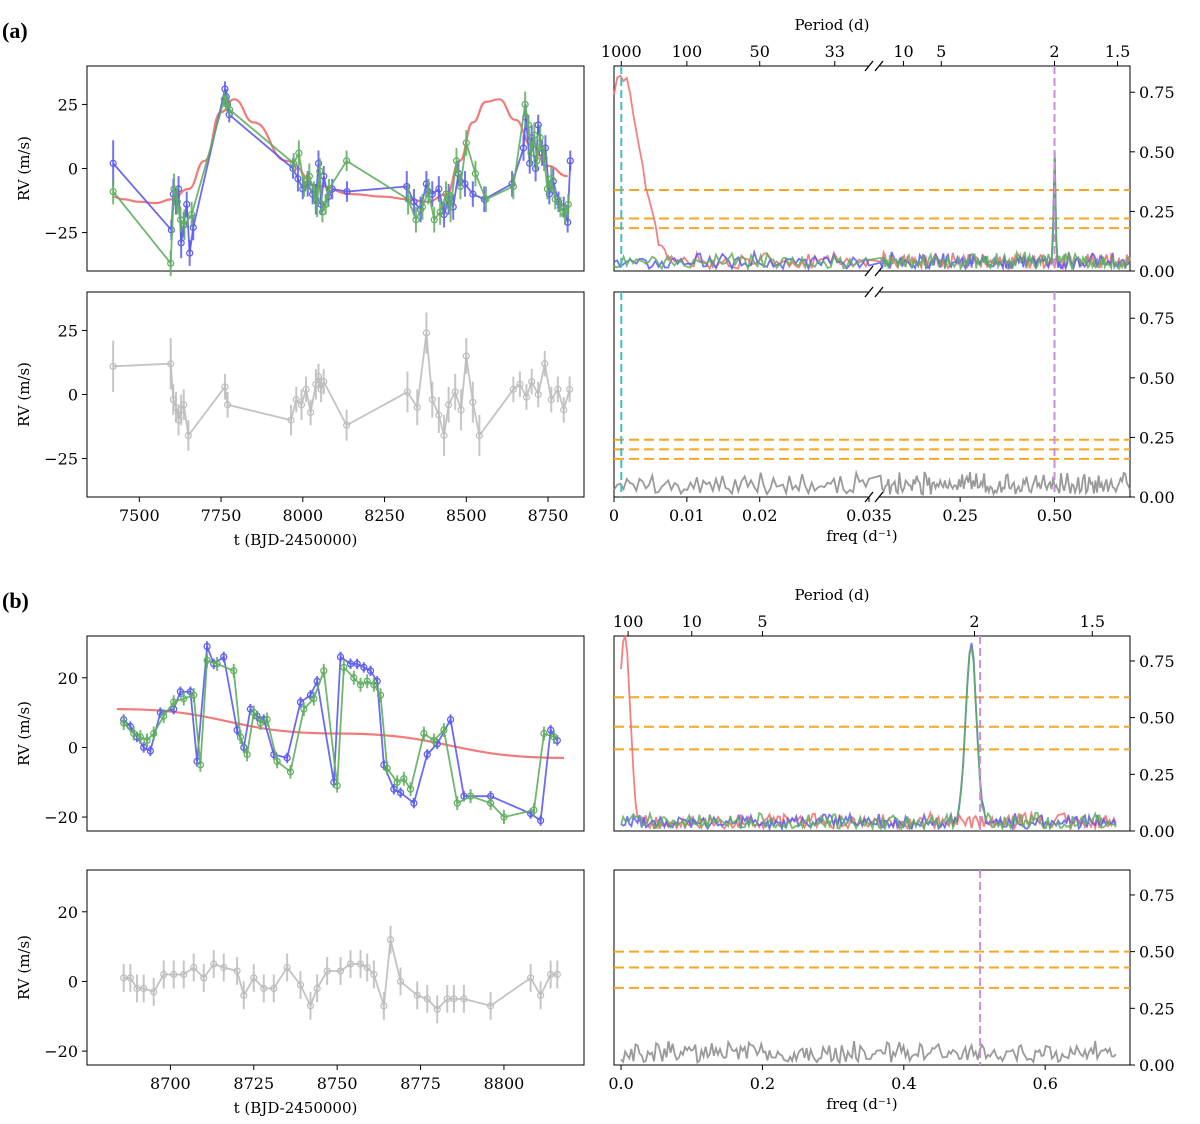  Describe the element at coordinates (24, 394) in the screenshot. I see `y-axis-label: RV (m/s)` at that location.